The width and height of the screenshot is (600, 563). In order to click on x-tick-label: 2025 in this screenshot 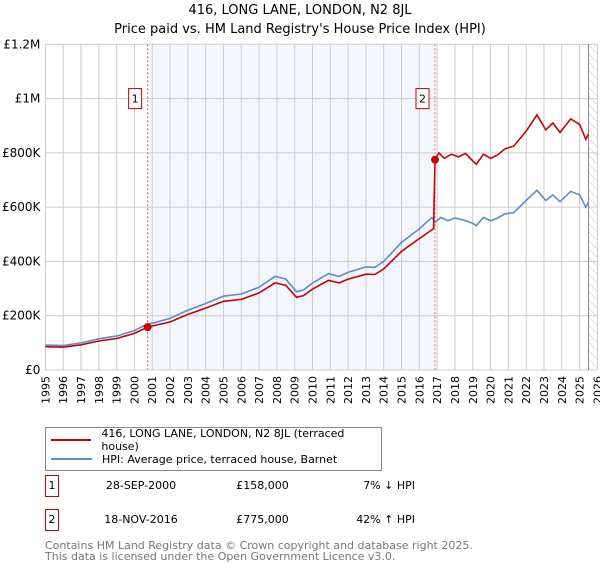, I will do `click(580, 390)`.